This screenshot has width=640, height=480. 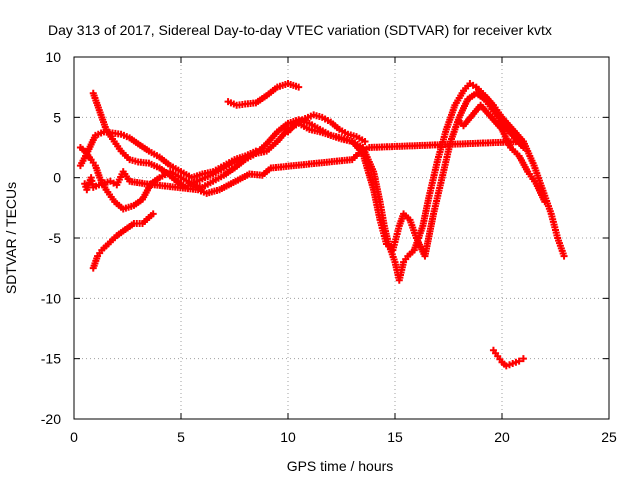 I want to click on x-tick-label: 15, so click(x=395, y=437).